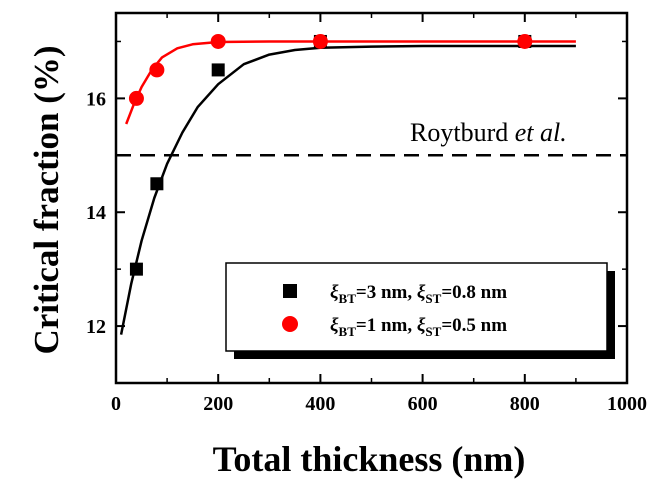  What do you see at coordinates (488, 132) in the screenshot?
I see `reference-line-label: Roytburd et al.` at bounding box center [488, 132].